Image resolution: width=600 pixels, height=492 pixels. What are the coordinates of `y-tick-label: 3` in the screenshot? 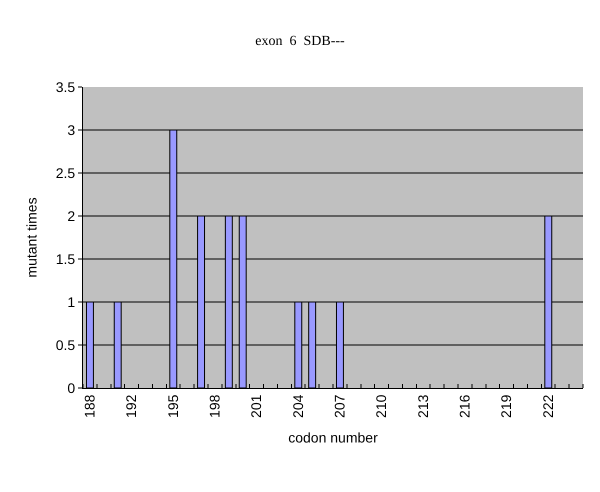 It's located at (71, 130).